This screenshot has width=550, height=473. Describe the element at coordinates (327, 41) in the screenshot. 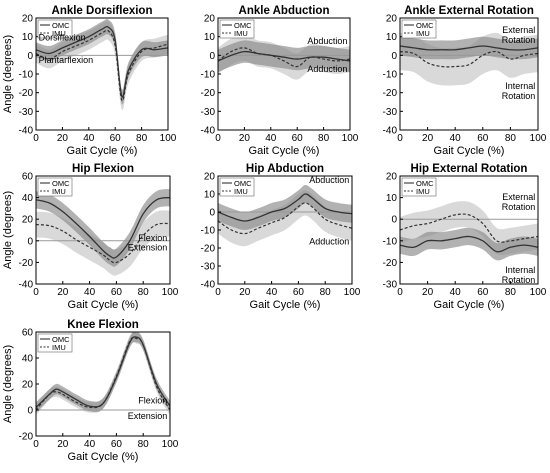

I see `annotation-label: Abduction` at that location.